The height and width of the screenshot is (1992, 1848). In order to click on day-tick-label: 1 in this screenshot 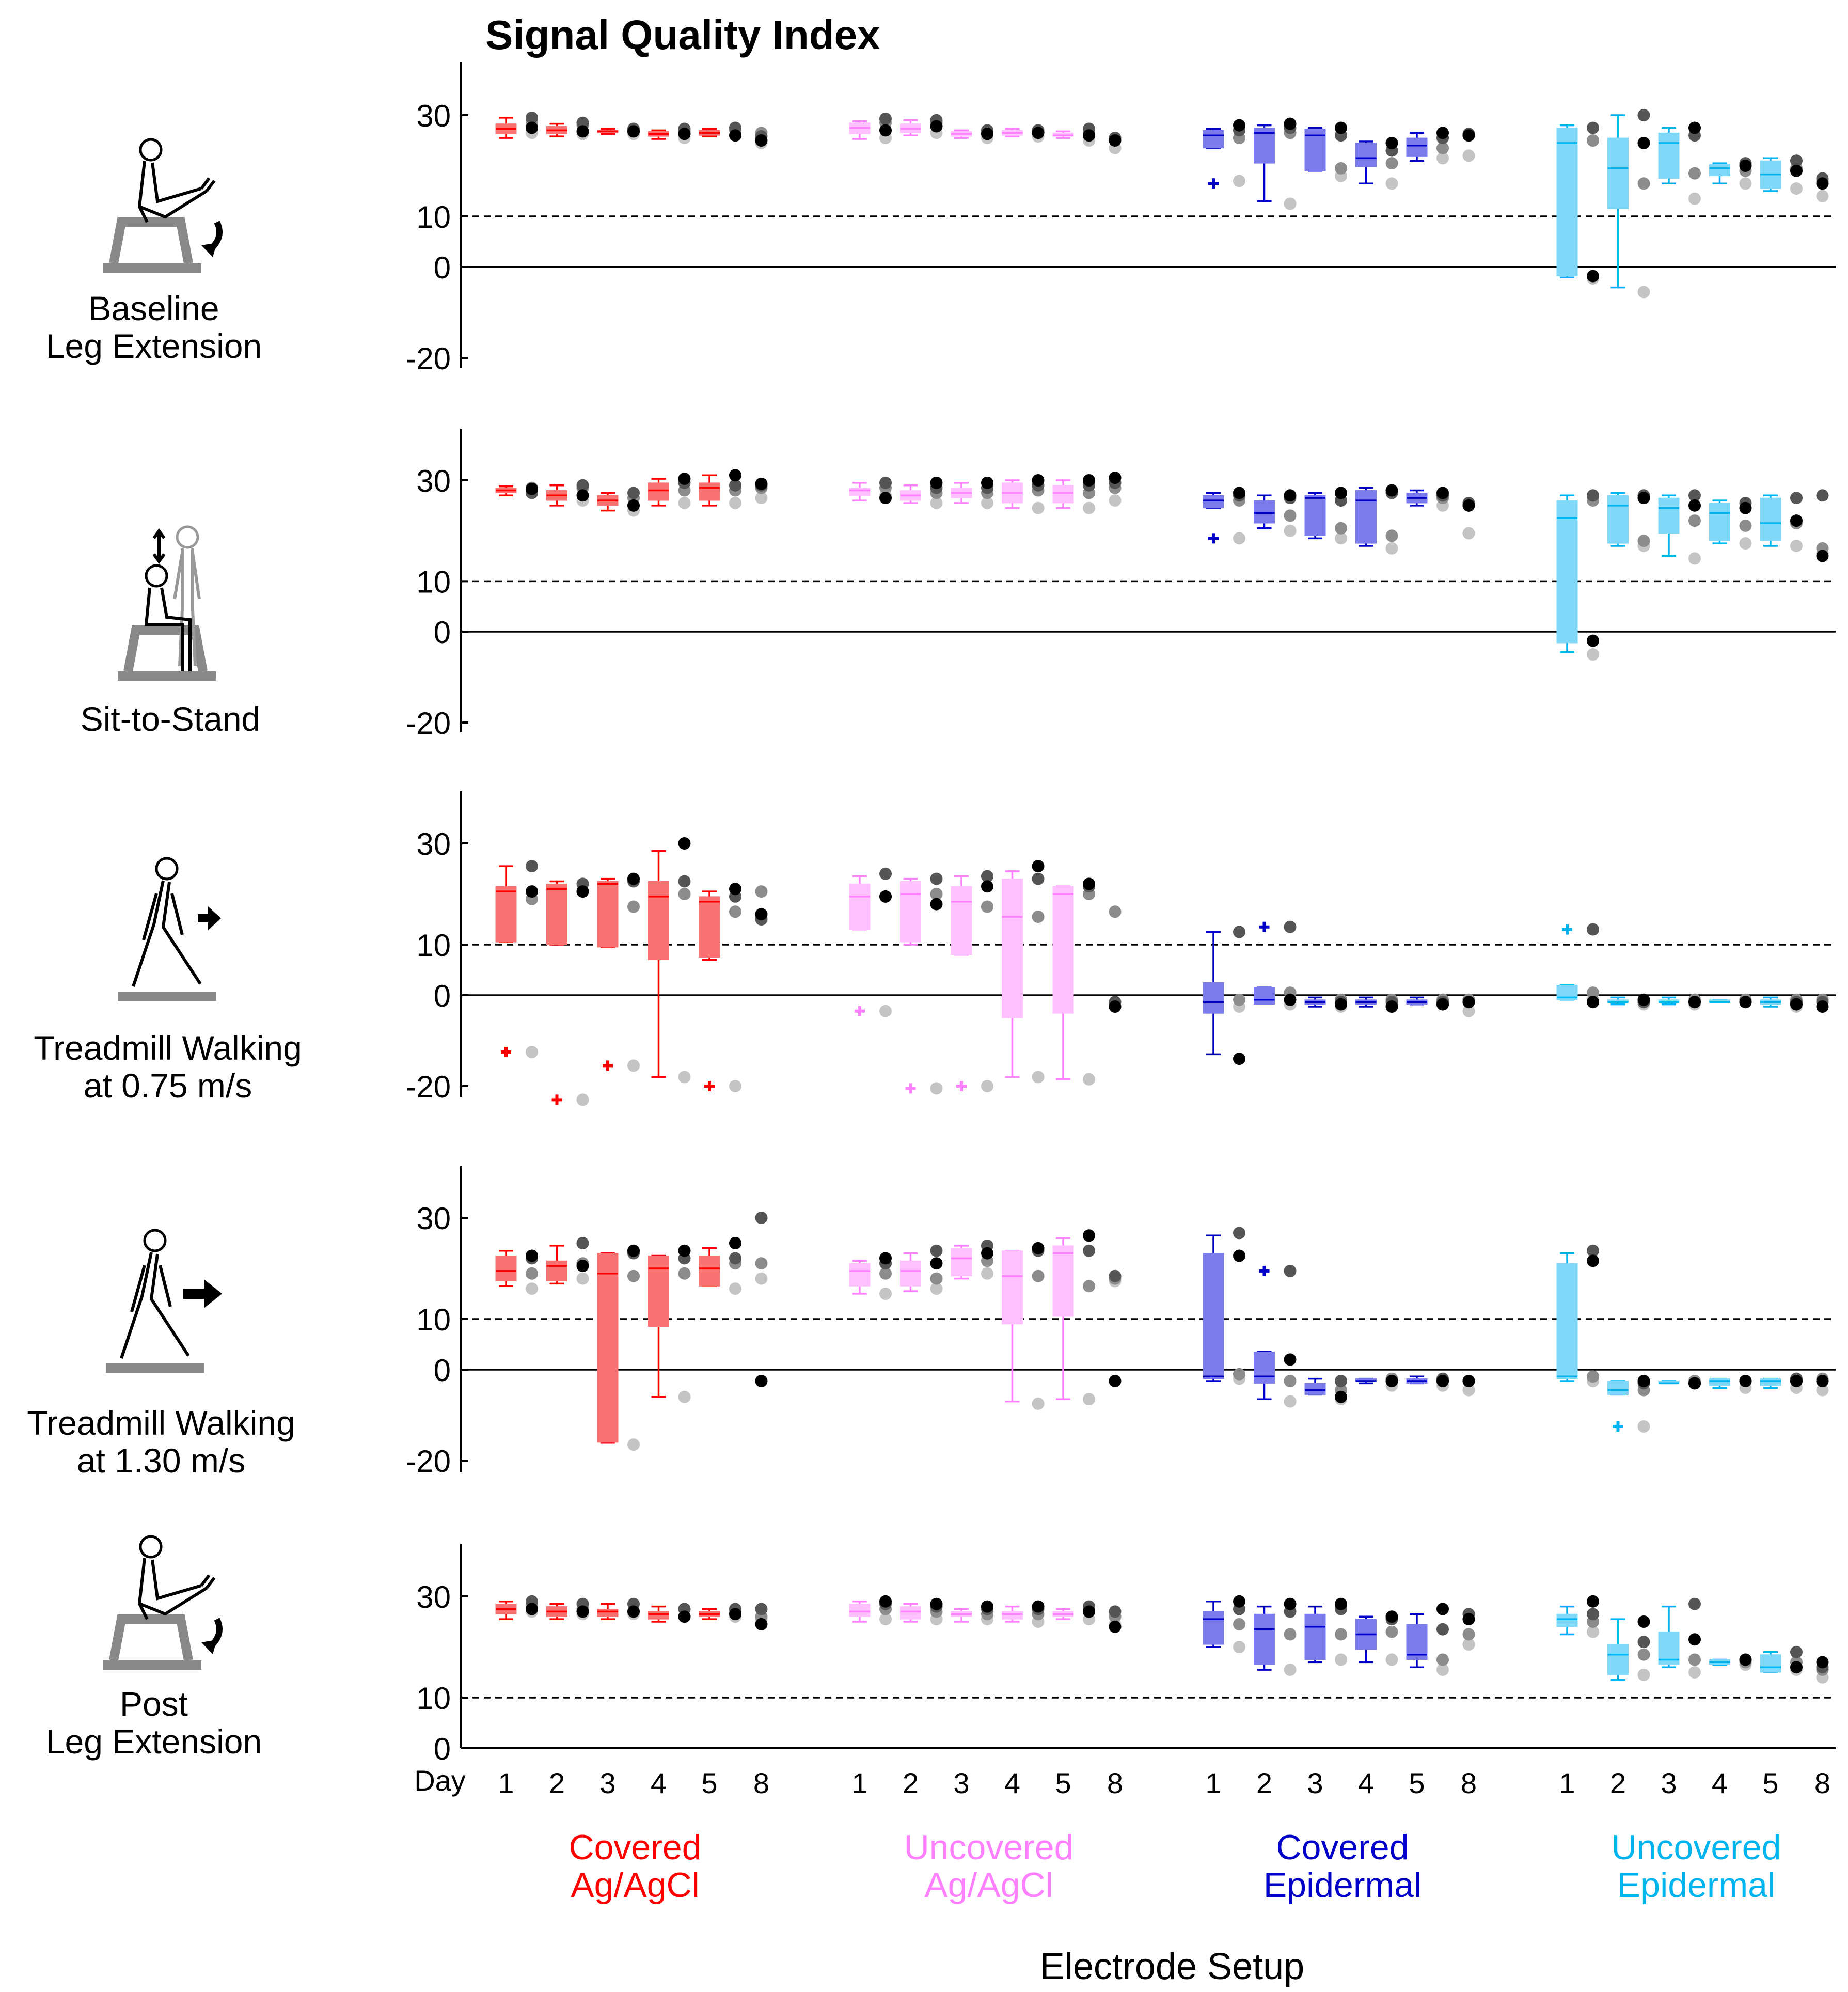, I will do `click(1213, 1783)`.